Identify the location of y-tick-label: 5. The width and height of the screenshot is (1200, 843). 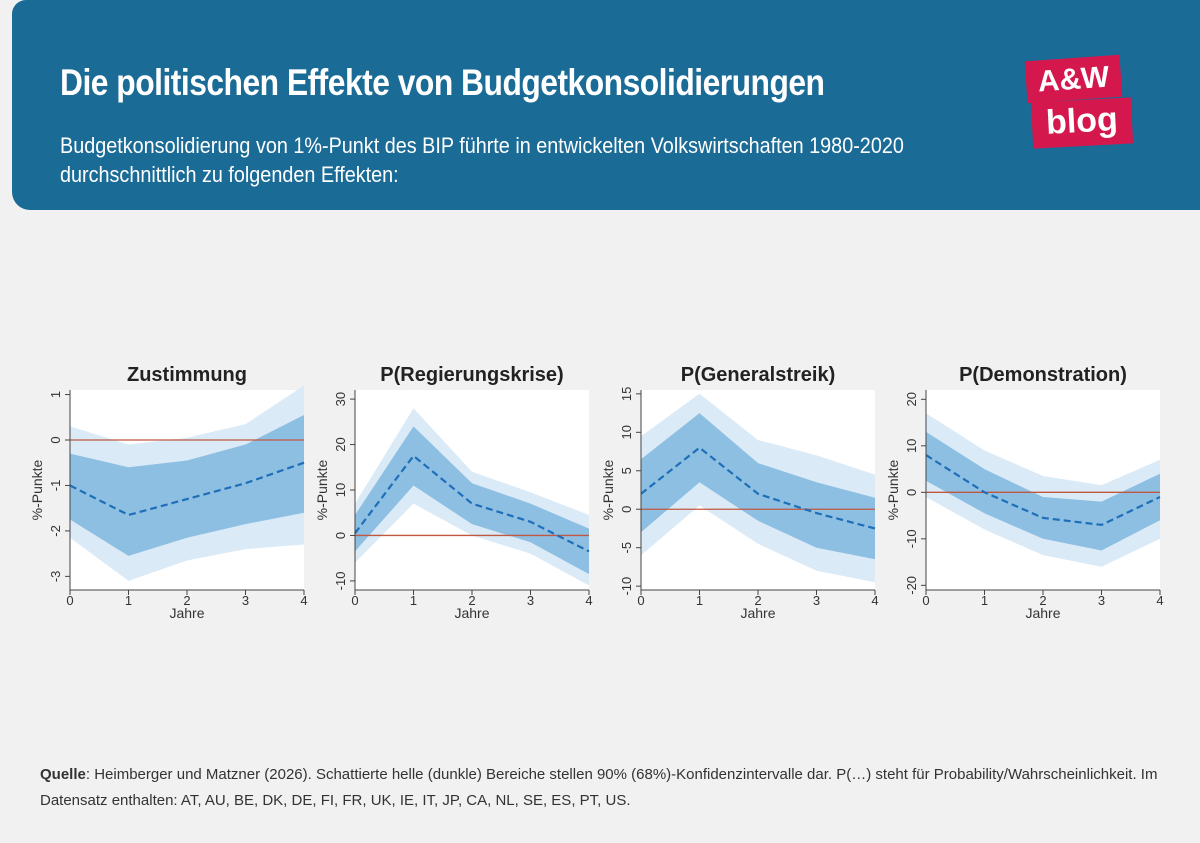
(626, 470).